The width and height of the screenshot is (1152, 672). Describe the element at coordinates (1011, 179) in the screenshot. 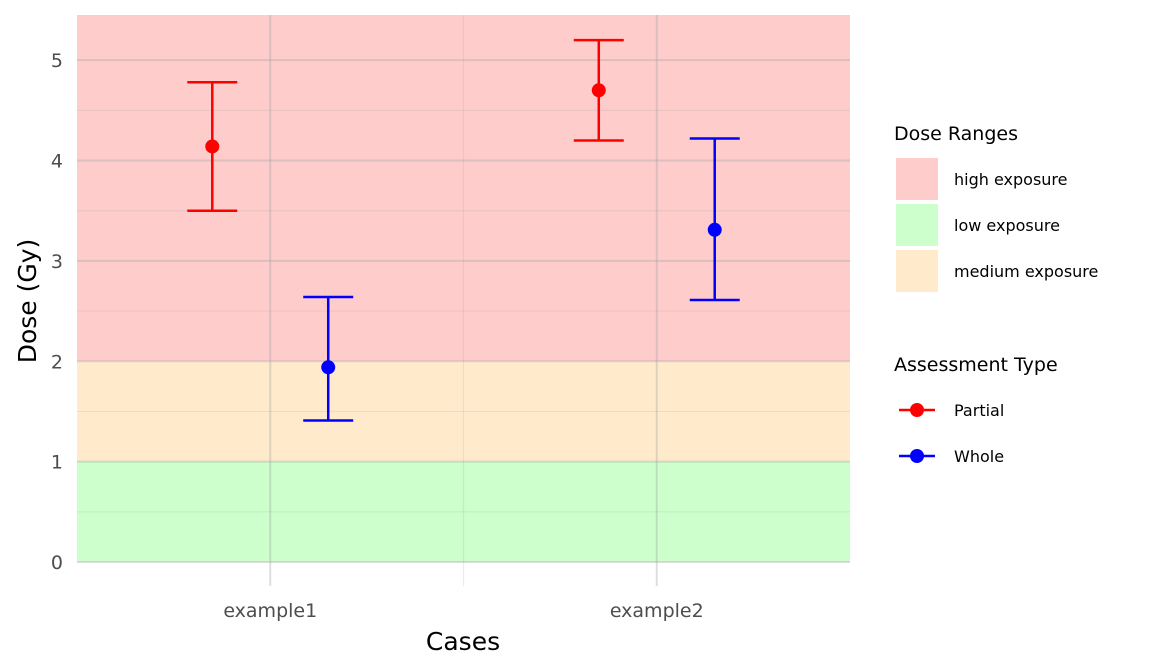

I see `legend-label-high-exposure: high exposure` at that location.